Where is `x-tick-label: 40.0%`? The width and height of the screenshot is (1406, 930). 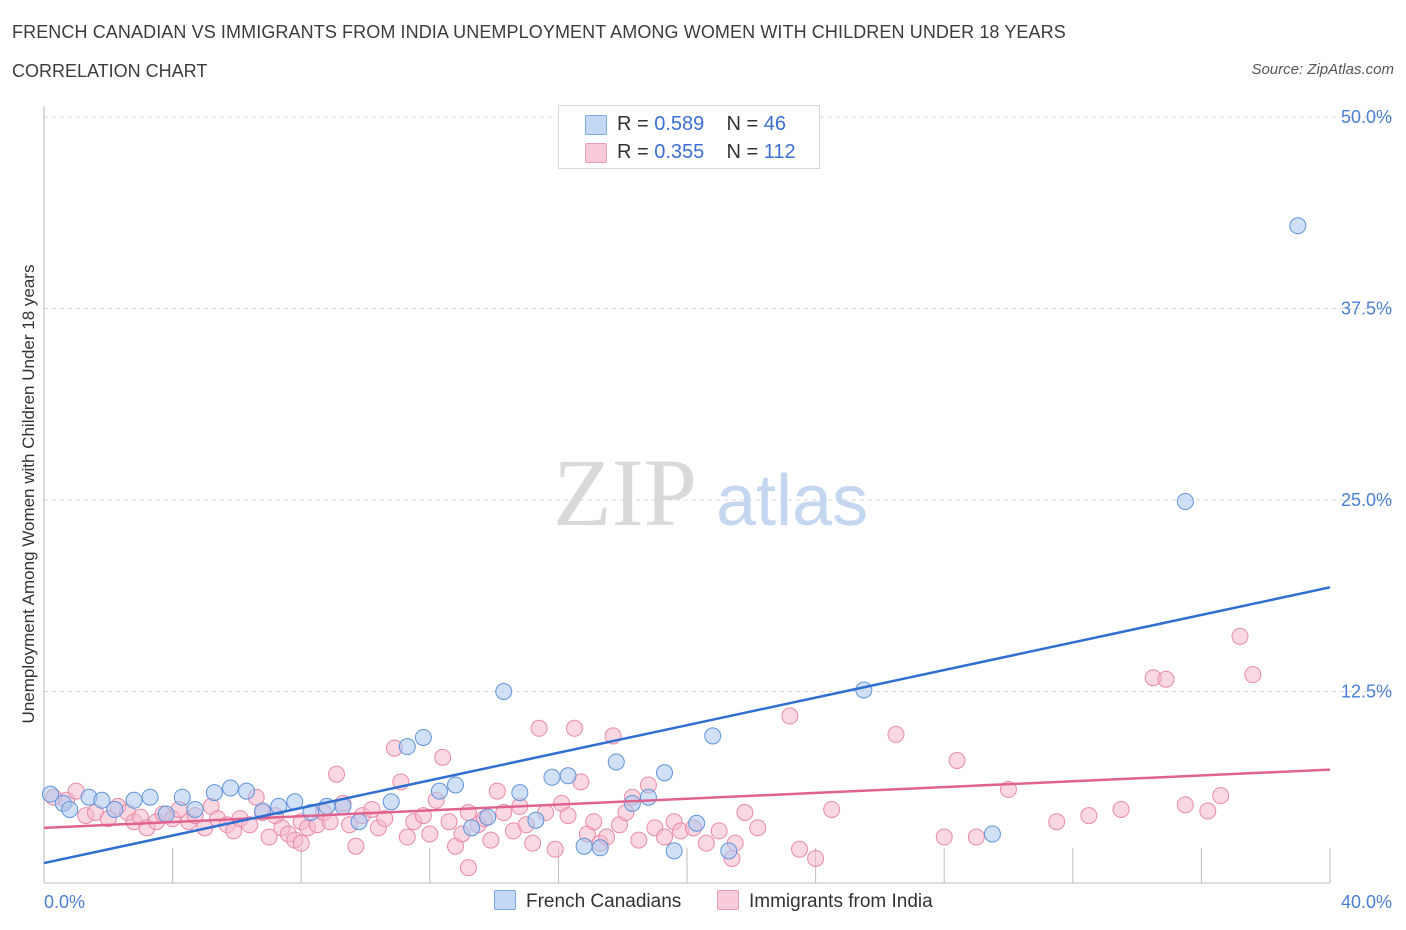
x-tick-label: 40.0% is located at coordinates (1366, 902).